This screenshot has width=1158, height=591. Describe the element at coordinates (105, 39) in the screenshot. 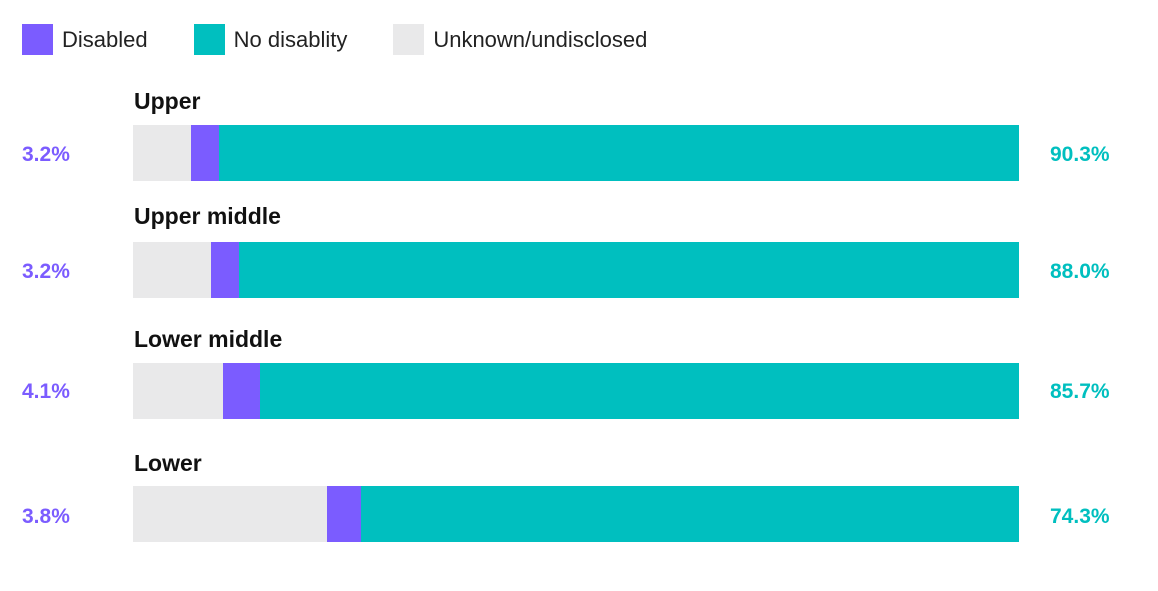

I see `legend-label-disabled: Disabled` at that location.